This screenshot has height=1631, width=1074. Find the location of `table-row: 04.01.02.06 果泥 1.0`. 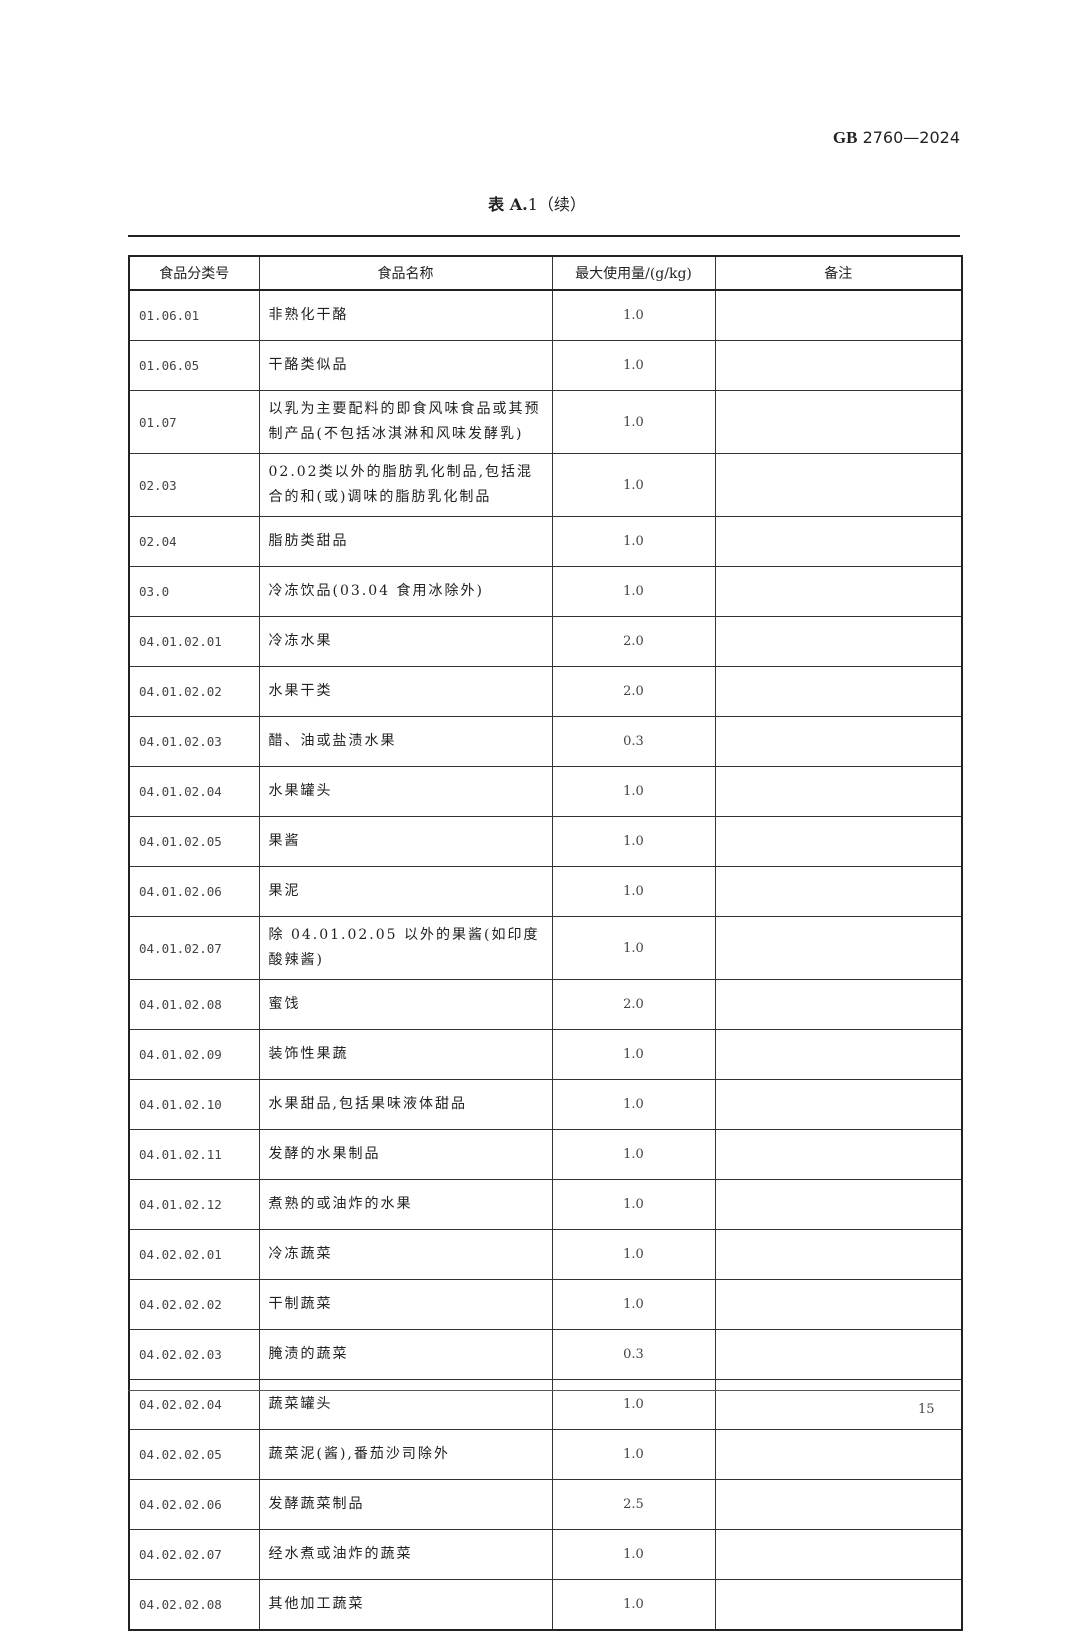

table-row: 04.01.02.06 果泥 1.0 is located at coordinates (545, 891).